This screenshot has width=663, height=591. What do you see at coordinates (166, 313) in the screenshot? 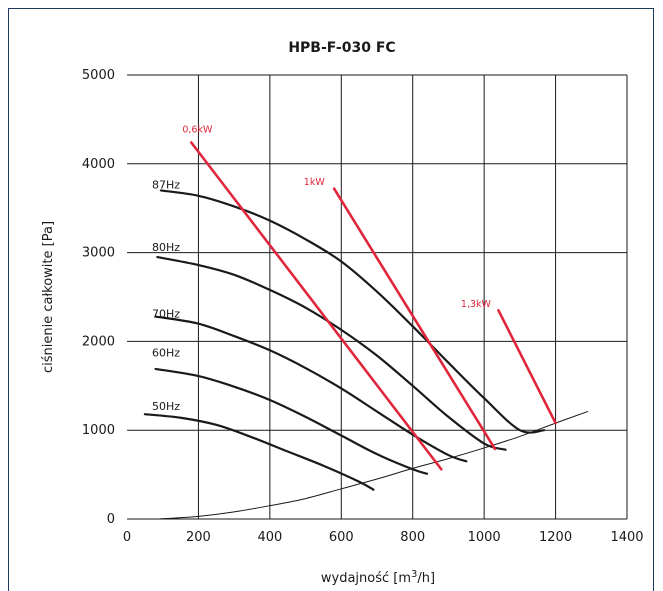
I see `curve-label: 70Hz` at bounding box center [166, 313].